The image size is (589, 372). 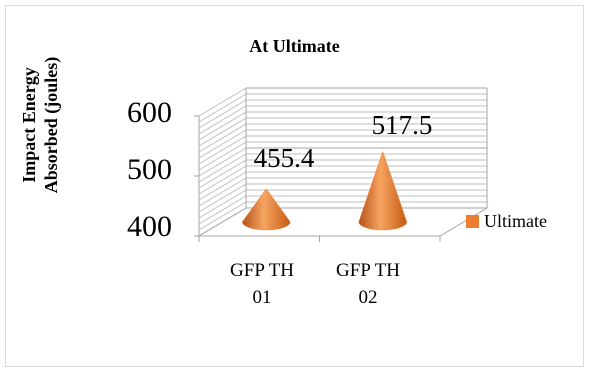 I want to click on y-tick-label: 600, so click(x=149, y=112).